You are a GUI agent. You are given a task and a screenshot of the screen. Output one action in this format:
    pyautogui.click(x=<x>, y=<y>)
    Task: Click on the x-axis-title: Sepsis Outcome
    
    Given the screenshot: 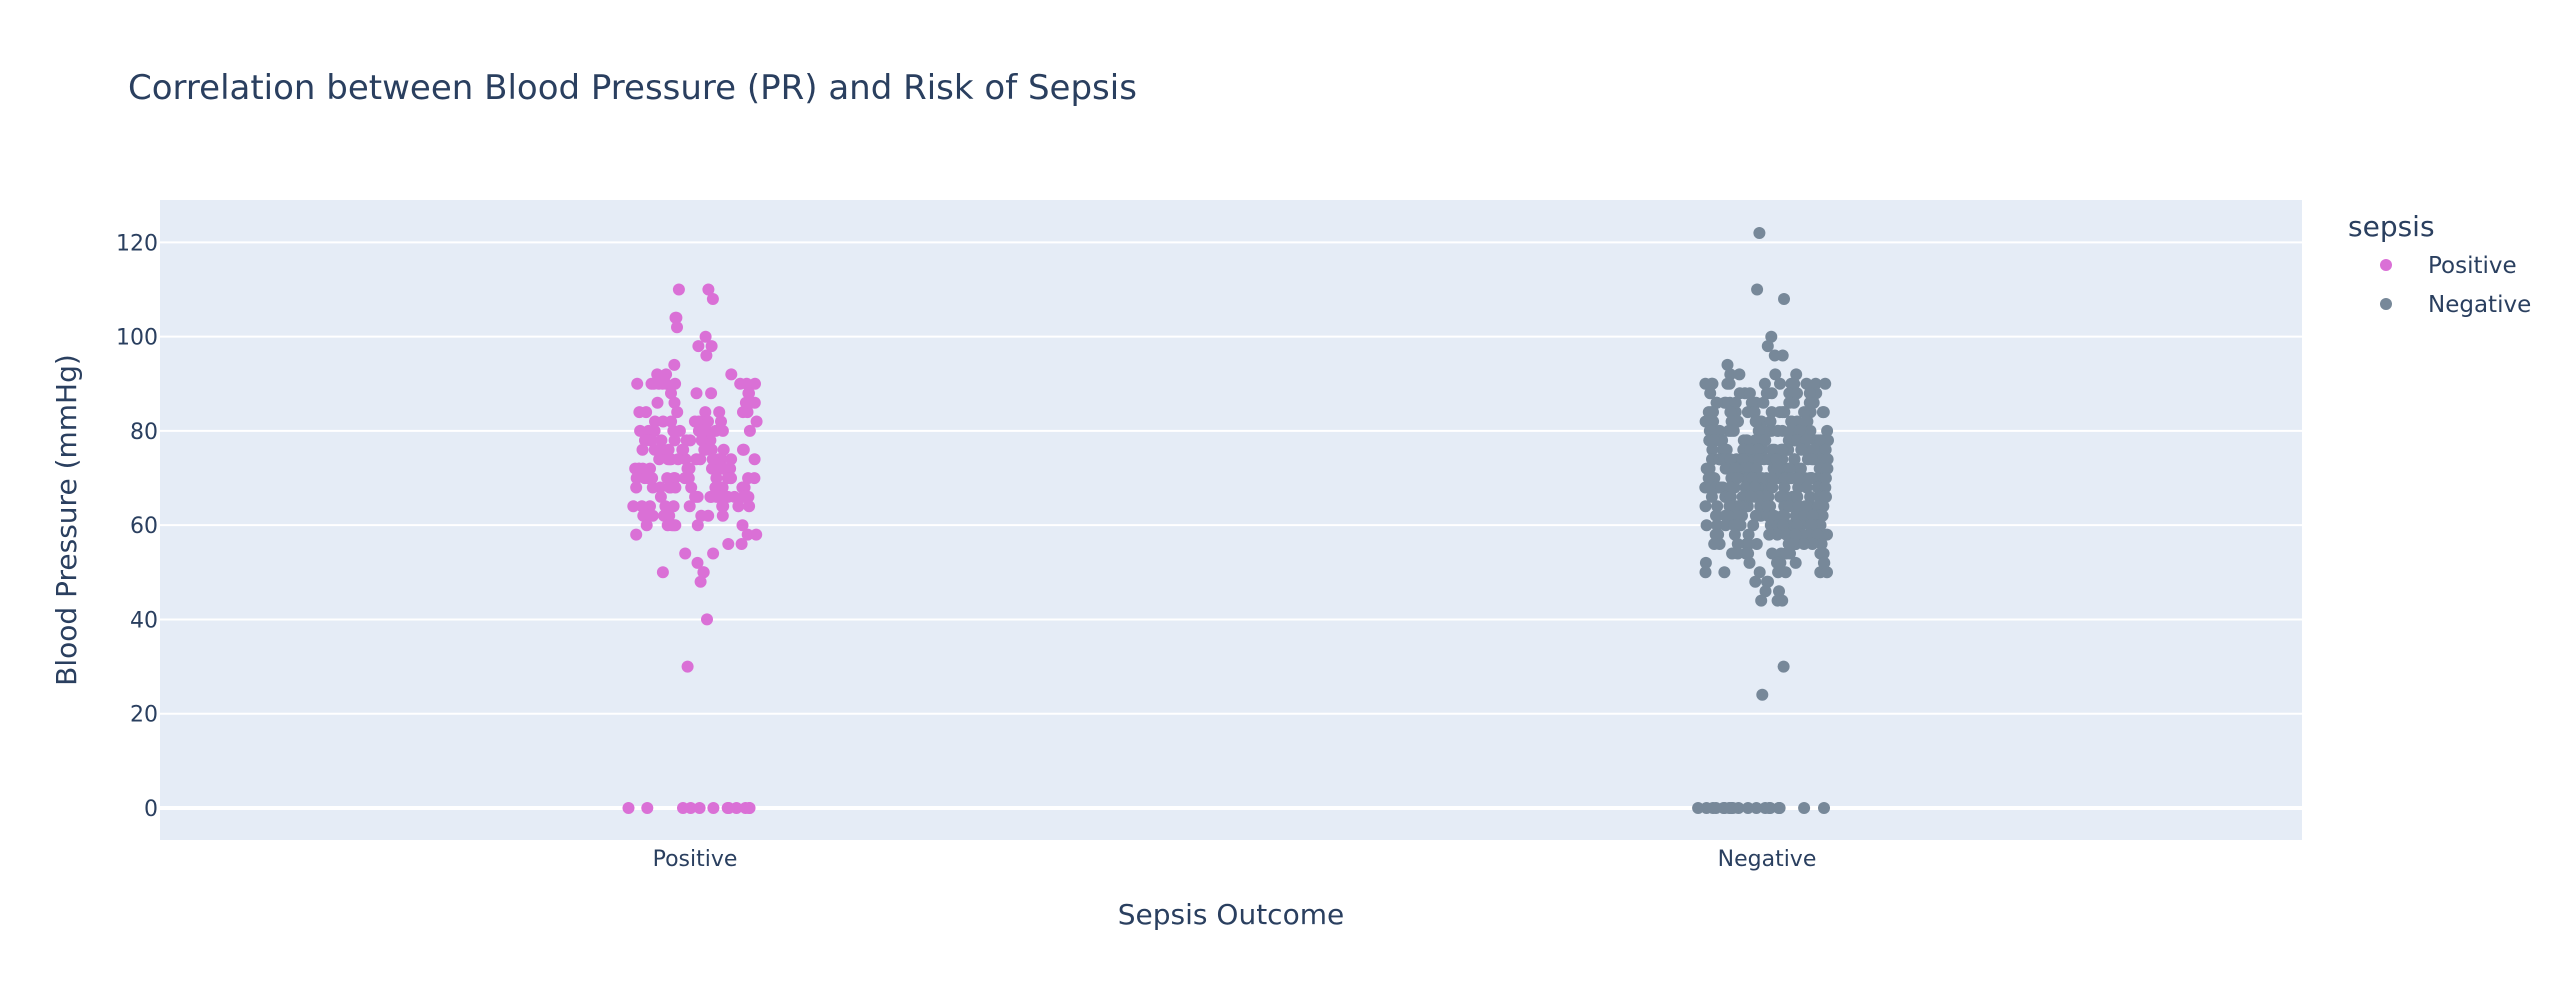 What is the action you would take?
    pyautogui.click(x=1231, y=914)
    